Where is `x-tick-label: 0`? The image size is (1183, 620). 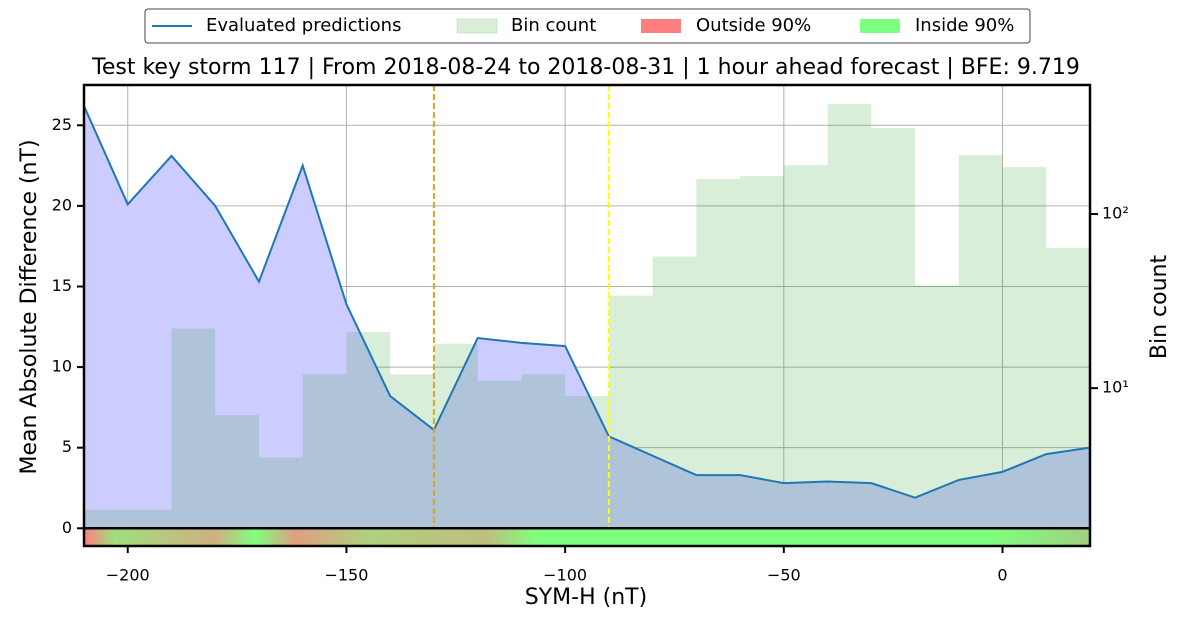 x-tick-label: 0 is located at coordinates (1002, 575).